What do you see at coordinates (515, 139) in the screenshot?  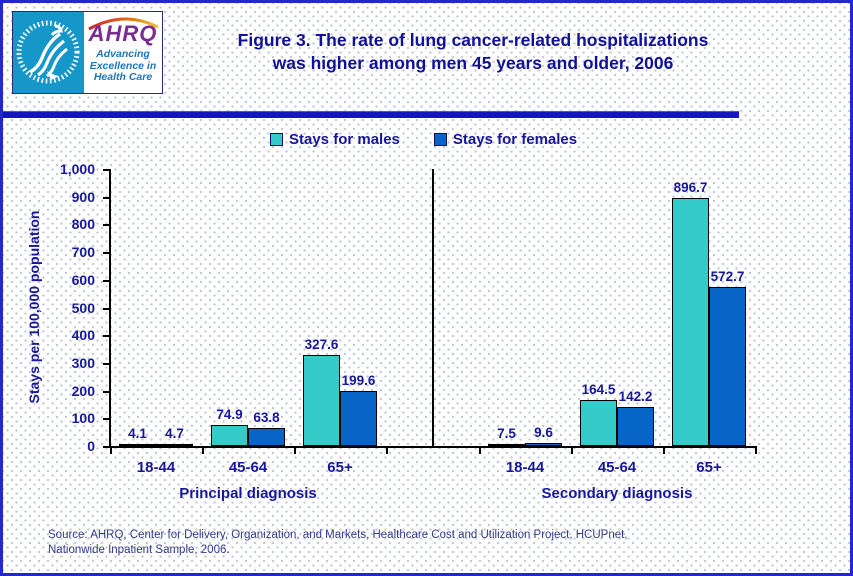 I see `legend-label-females: Stays for females` at bounding box center [515, 139].